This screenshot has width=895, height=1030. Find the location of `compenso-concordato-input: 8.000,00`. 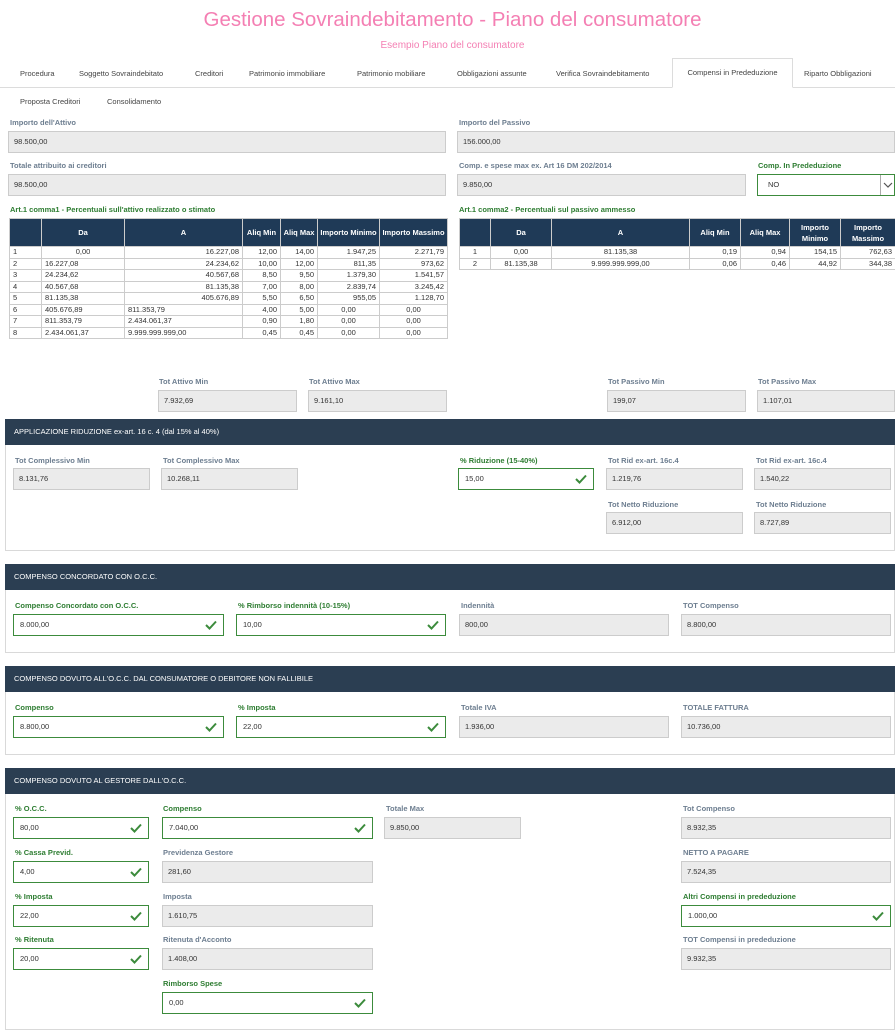

compenso-concordato-input: 8.000,00 is located at coordinates (118, 625).